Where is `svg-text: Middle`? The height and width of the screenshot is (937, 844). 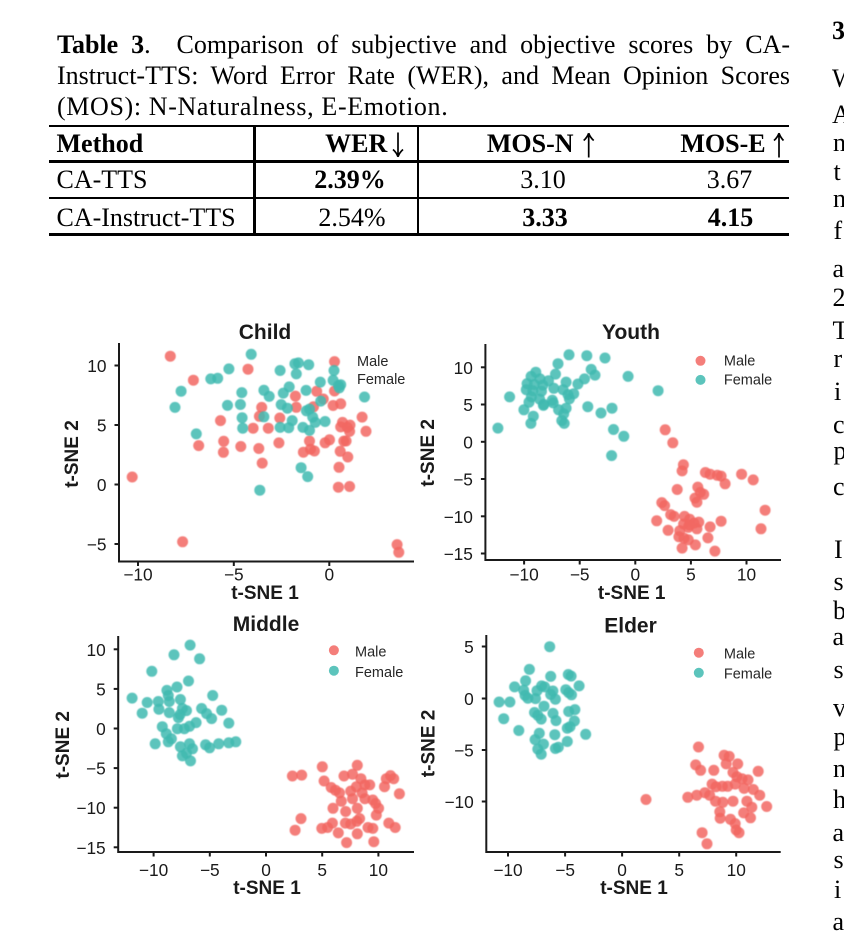
svg-text: Middle is located at coordinates (266, 624).